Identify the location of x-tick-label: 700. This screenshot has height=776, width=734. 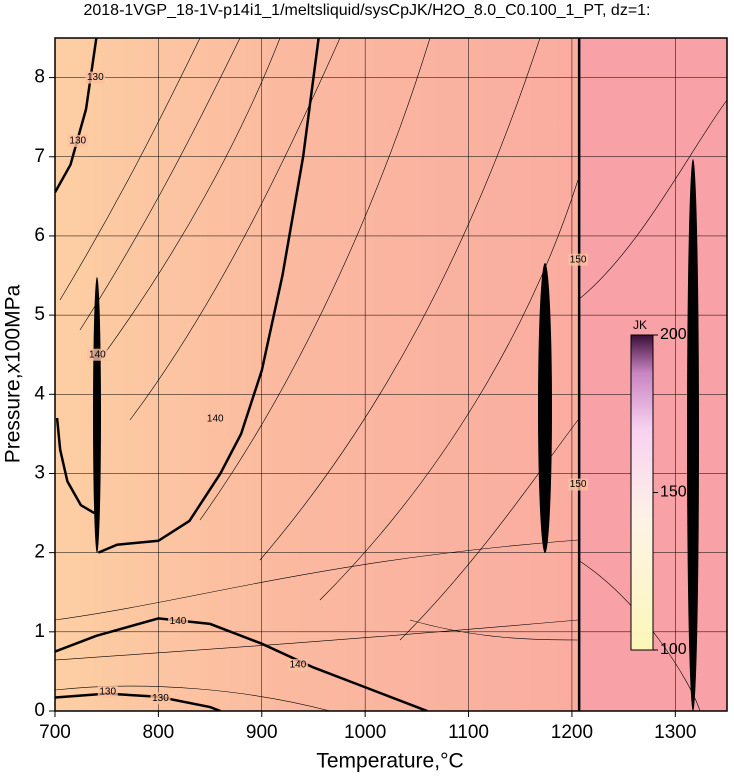
(55, 732).